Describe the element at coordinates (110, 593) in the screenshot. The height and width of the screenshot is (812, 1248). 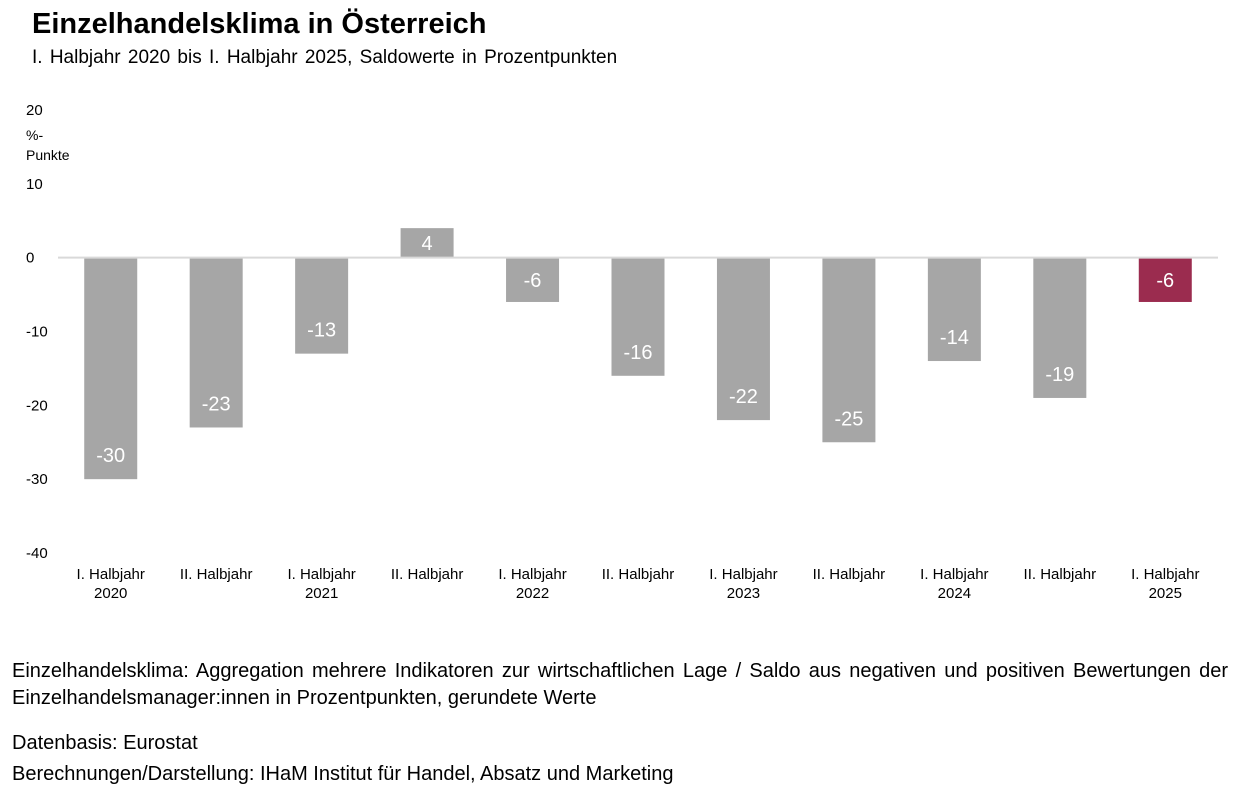
I see `x-tick-year-label: 2020` at that location.